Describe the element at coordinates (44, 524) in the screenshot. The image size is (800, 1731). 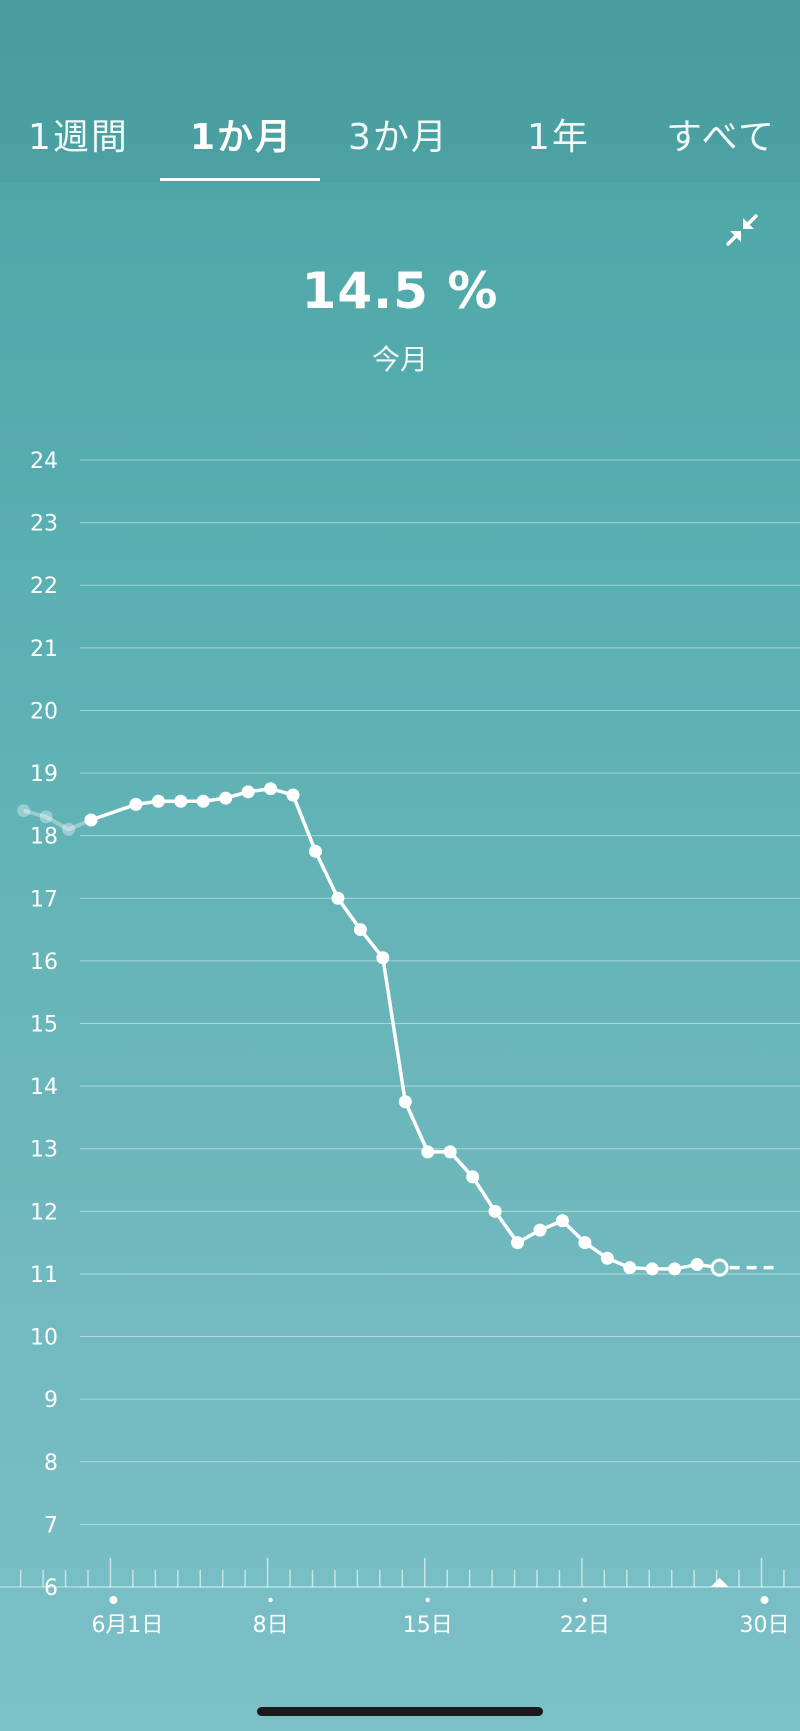
I see `y-tick-label: 23` at that location.